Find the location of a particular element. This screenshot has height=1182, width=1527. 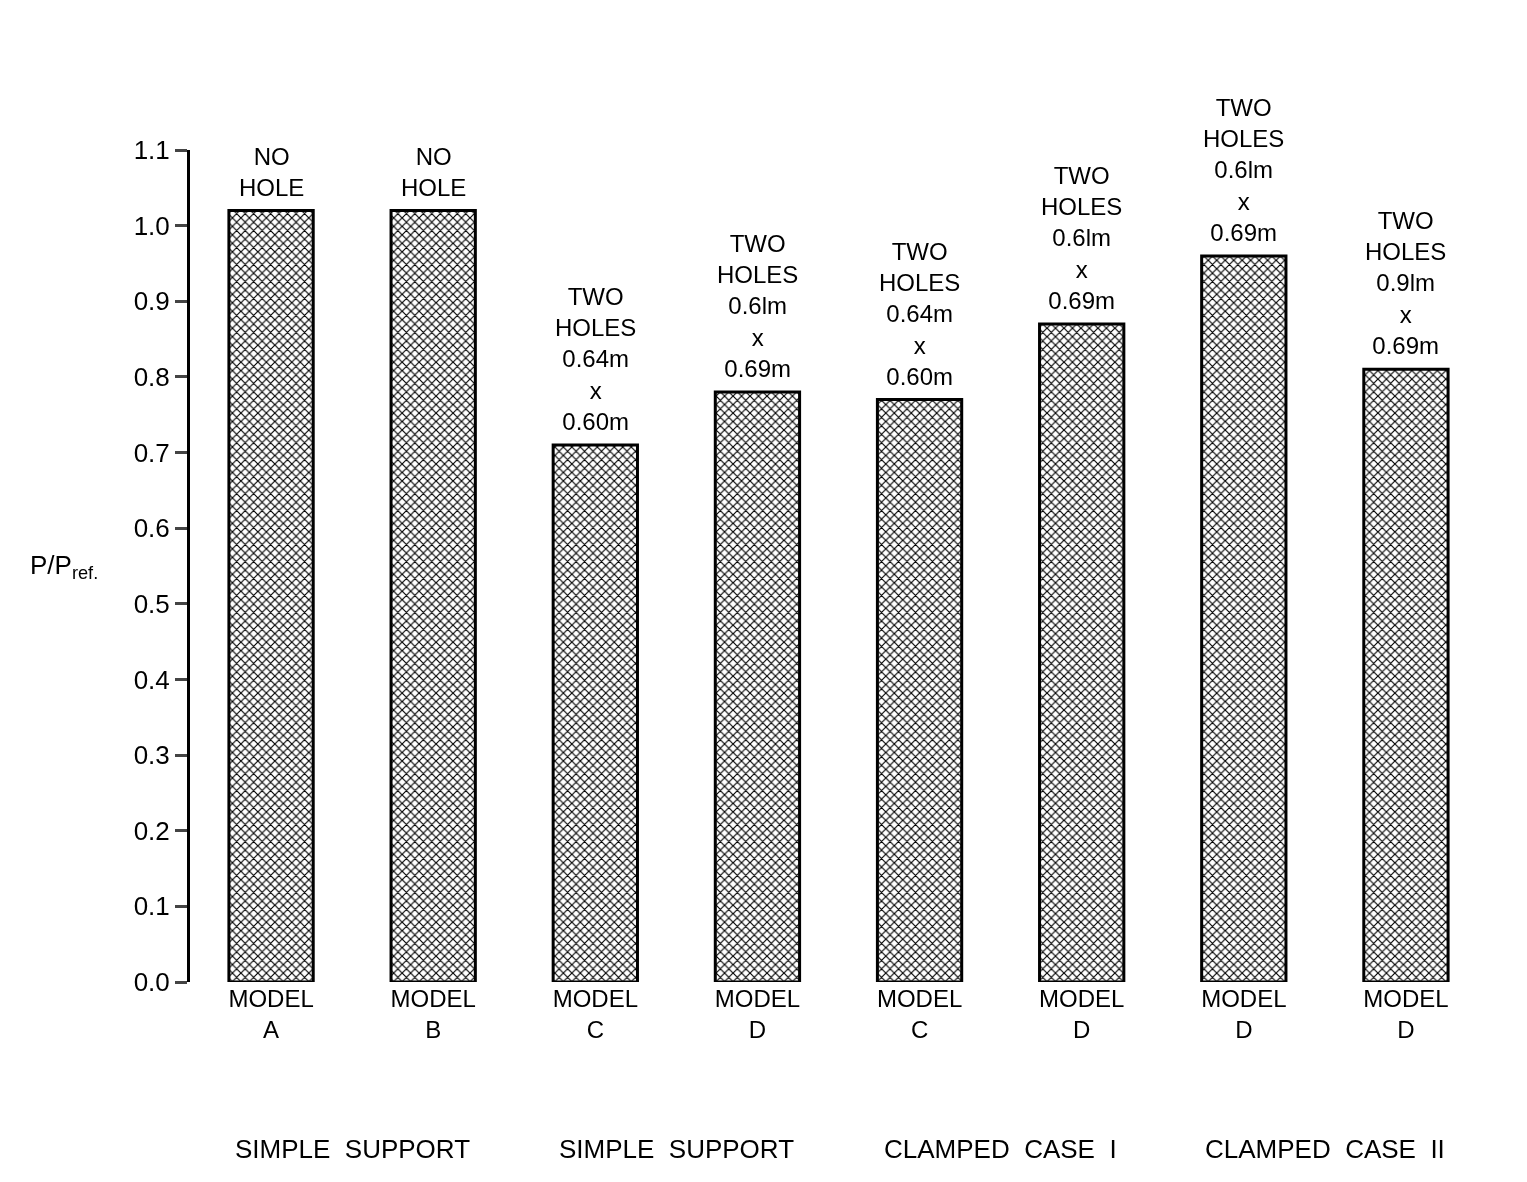

y-tick-label: 0.6 is located at coordinates (151, 528).